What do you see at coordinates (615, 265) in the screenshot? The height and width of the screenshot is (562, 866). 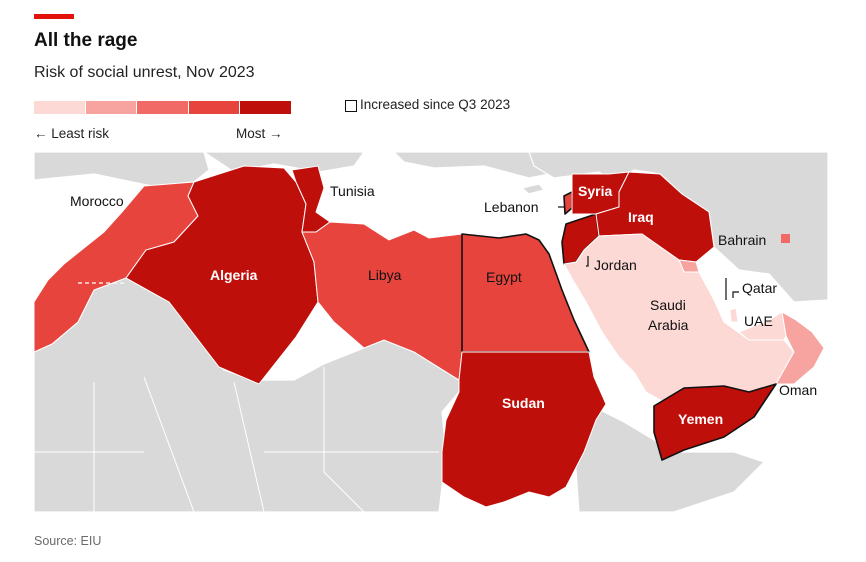 I see `label-jordan: Jordan` at bounding box center [615, 265].